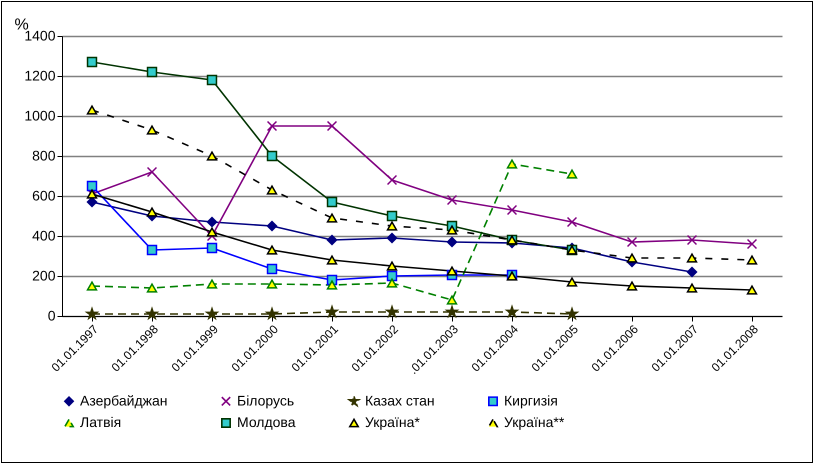 This screenshot has height=466, width=816. What do you see at coordinates (44, 196) in the screenshot?
I see `y-tick-label: 600` at bounding box center [44, 196].